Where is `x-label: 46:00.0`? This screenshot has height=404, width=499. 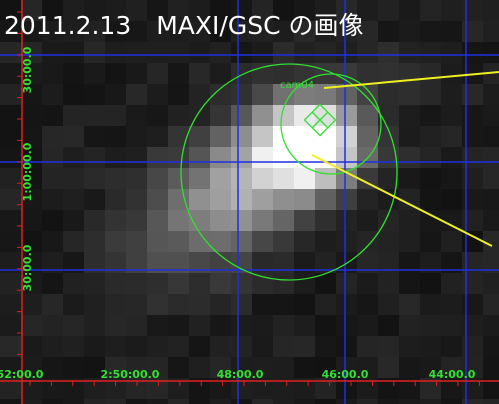 x-label: 46:00.0 is located at coordinates (345, 374).